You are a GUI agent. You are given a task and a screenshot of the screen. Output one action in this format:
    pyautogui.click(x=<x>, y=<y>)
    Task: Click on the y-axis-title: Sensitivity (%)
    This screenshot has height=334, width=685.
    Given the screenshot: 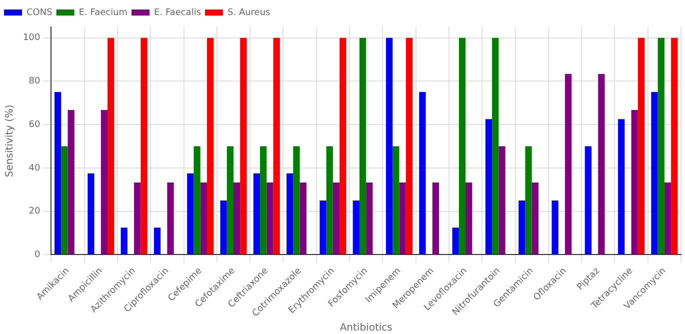 What is the action you would take?
    pyautogui.click(x=10, y=141)
    